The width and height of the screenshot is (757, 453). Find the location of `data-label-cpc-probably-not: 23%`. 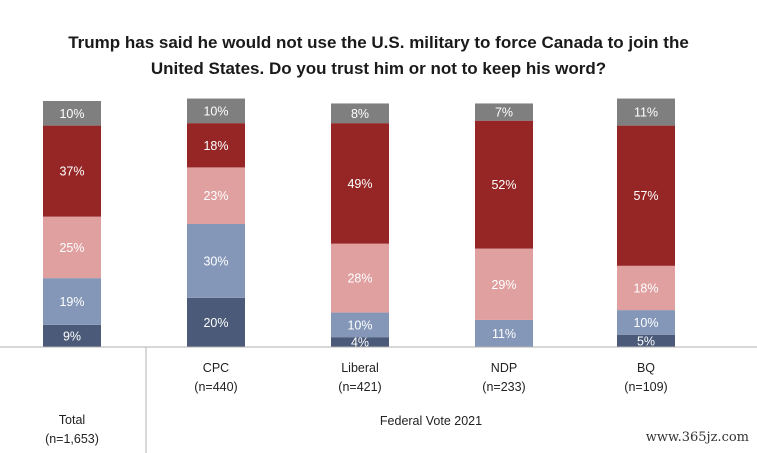

data-label-cpc-probably-not: 23% is located at coordinates (215, 196).